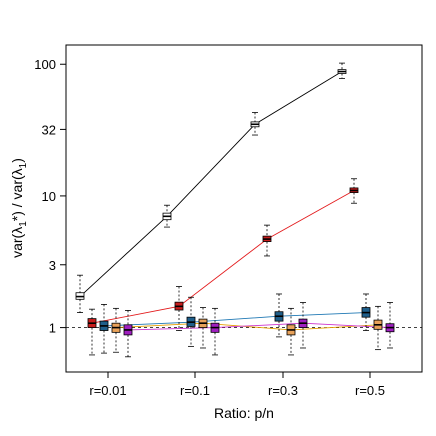 The image size is (436, 436). What do you see at coordinates (283, 390) in the screenshot?
I see `x-tick-label: r=0.3` at bounding box center [283, 390].